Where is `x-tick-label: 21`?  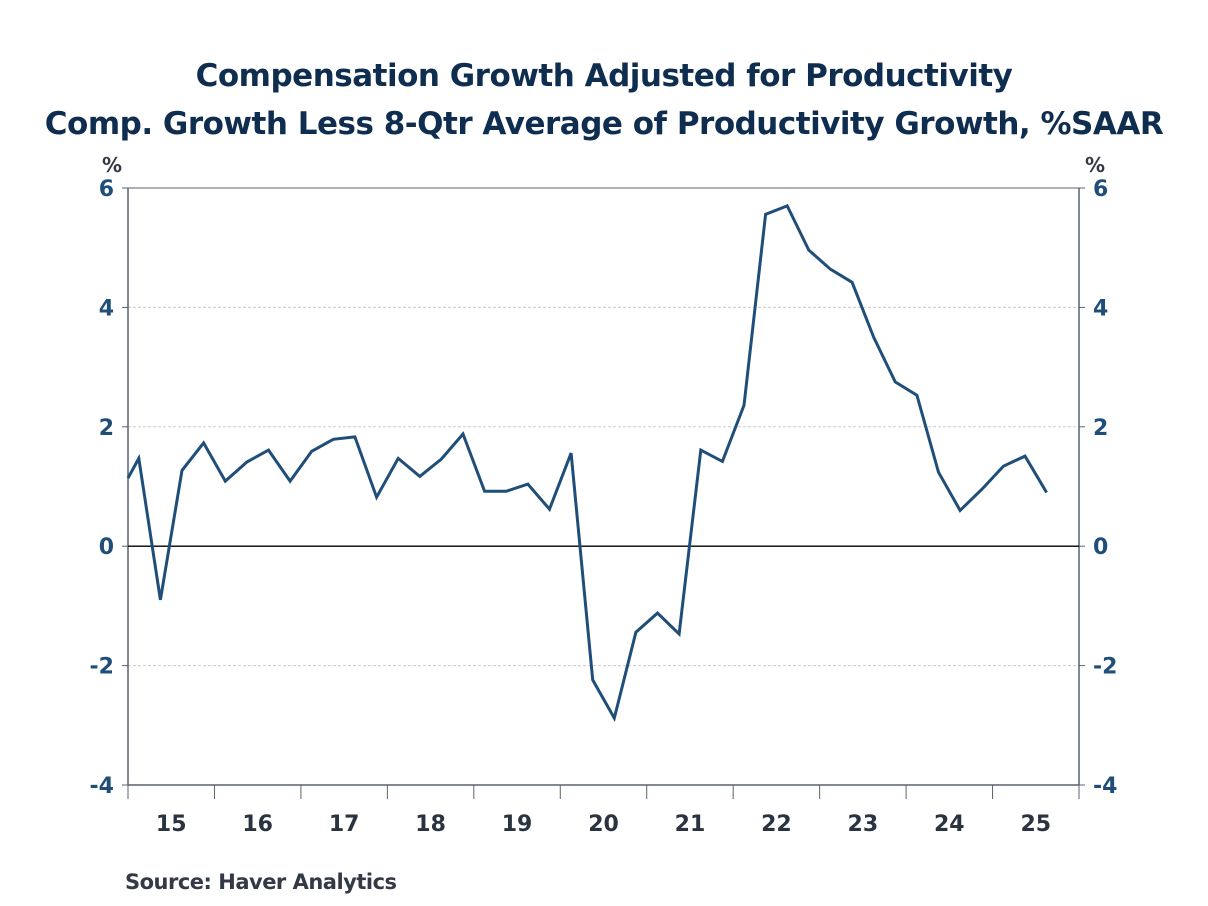 x-tick-label: 21 is located at coordinates (690, 824).